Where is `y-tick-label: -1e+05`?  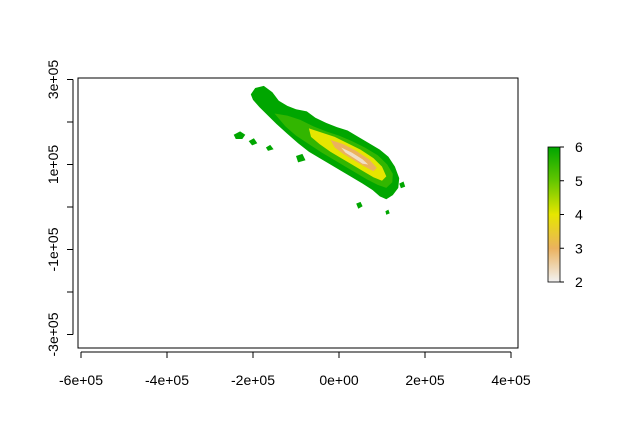
y-tick-label: -1e+05 is located at coordinates (53, 249).